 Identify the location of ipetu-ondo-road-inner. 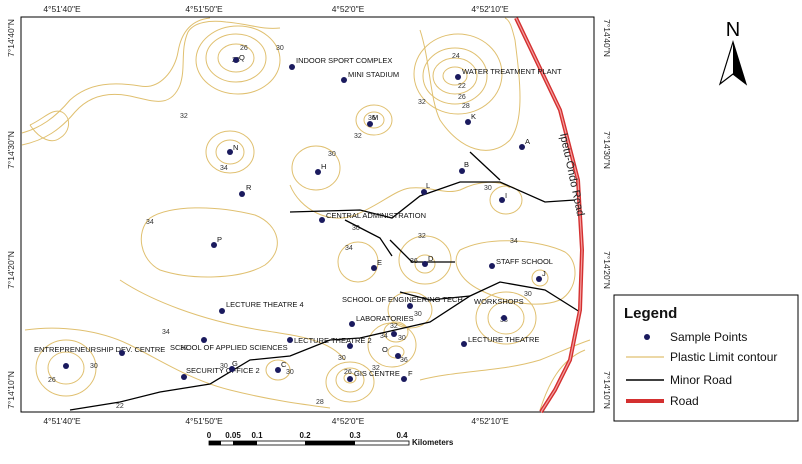
(549, 215).